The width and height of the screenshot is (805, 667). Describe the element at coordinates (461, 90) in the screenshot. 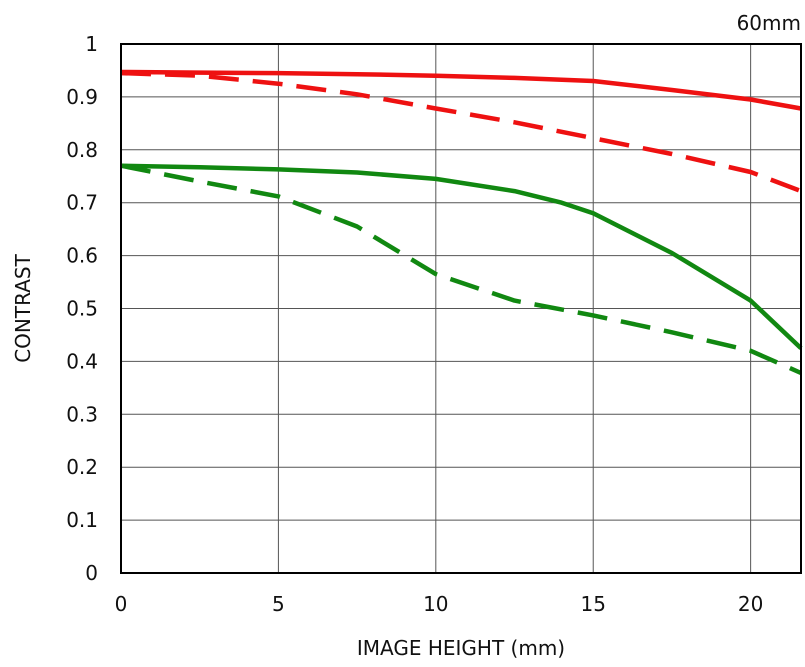

I see `series-line-1-solid` at that location.